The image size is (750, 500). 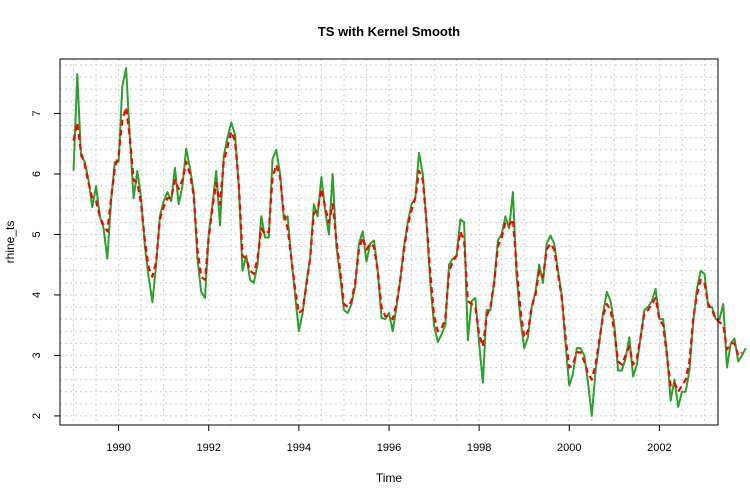 What do you see at coordinates (37, 234) in the screenshot?
I see `y-tick-label: 5` at bounding box center [37, 234].